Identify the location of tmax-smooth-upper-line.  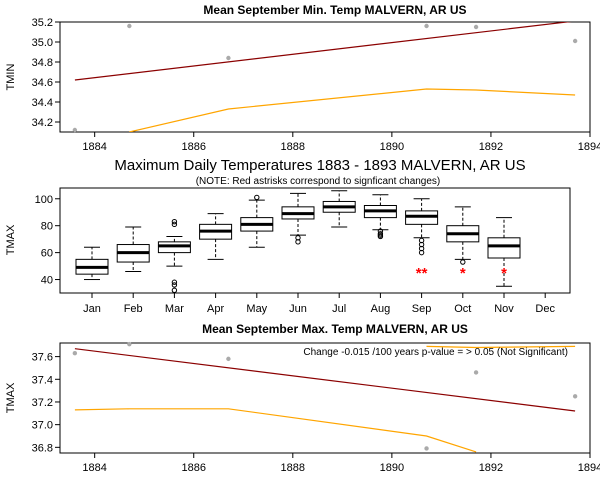
(501, 347).